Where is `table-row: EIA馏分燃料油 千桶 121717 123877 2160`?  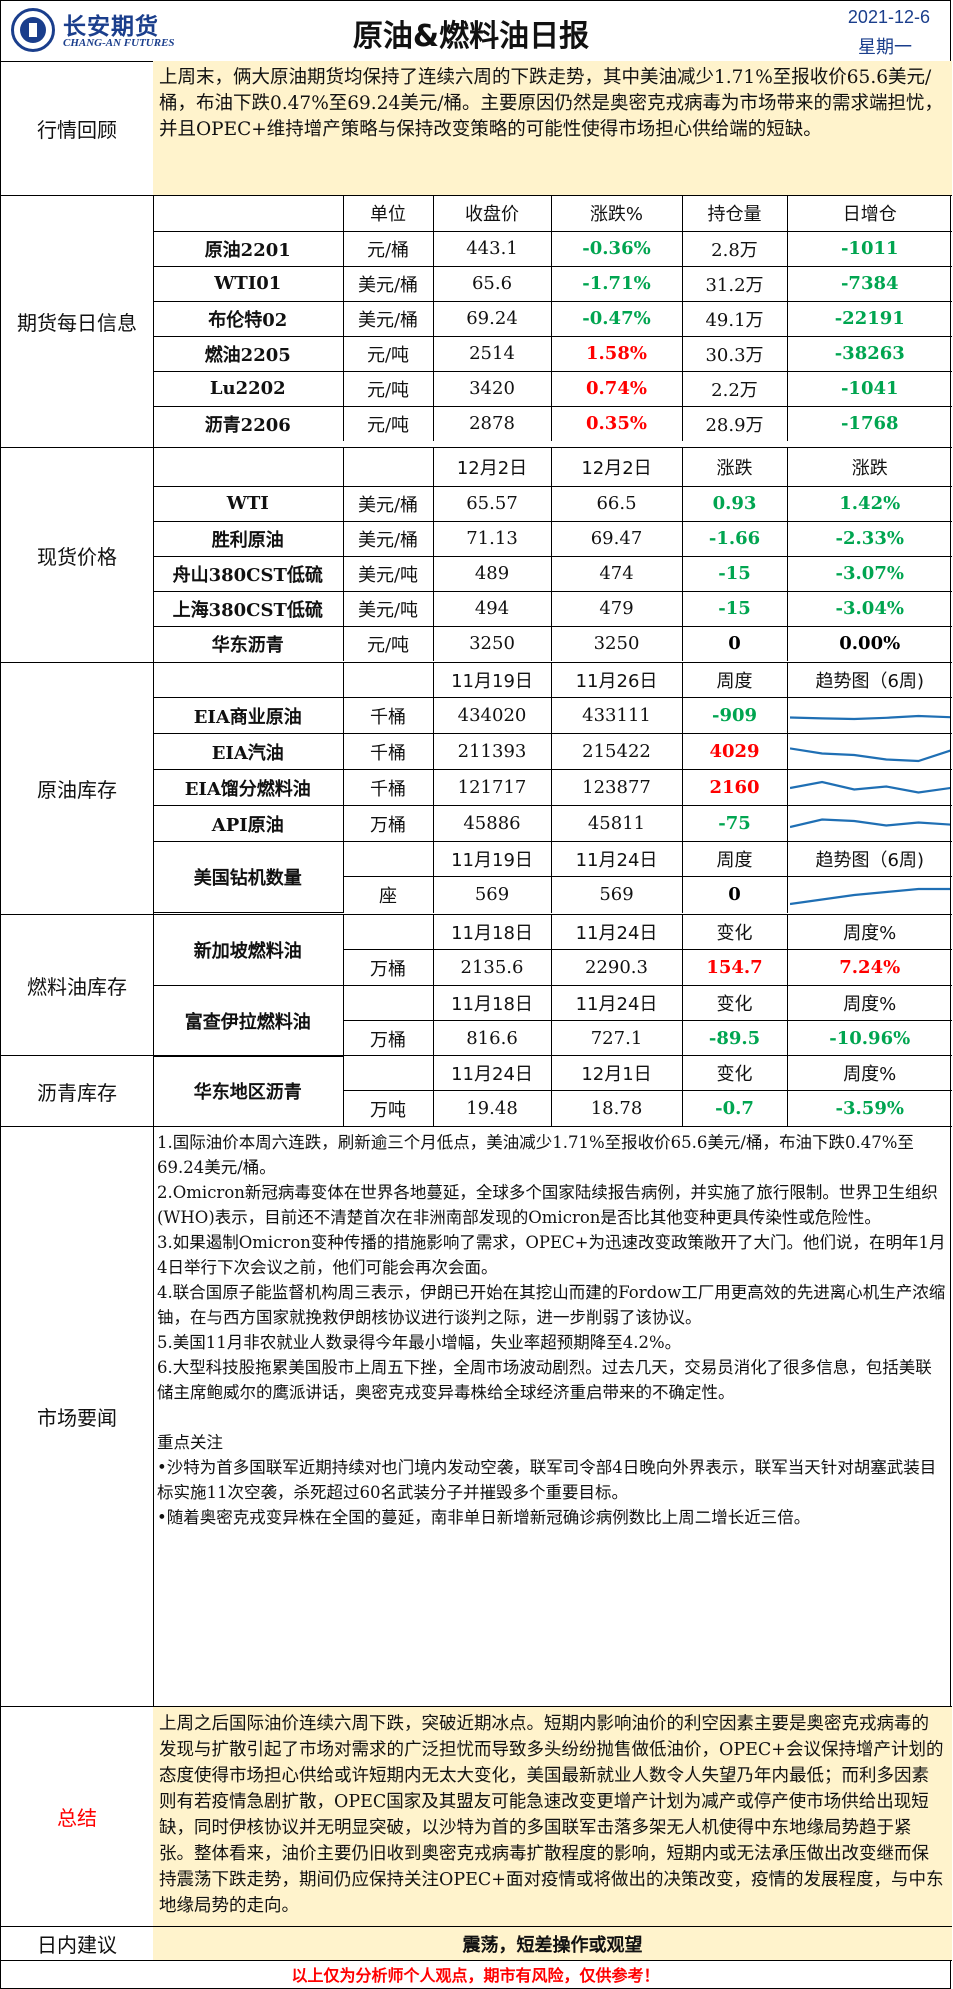
table-row: EIA馏分燃料油 千桶 121717 123877 2160 is located at coordinates (552, 787).